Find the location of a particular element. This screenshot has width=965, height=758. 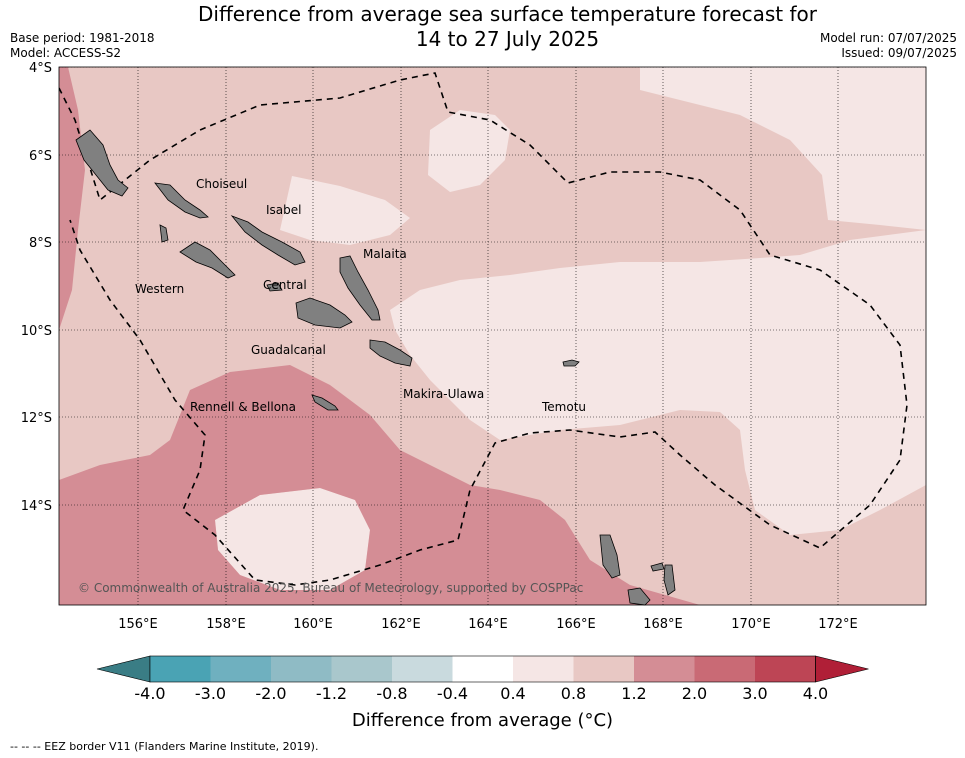

place-malaita: Malaita is located at coordinates (385, 254).